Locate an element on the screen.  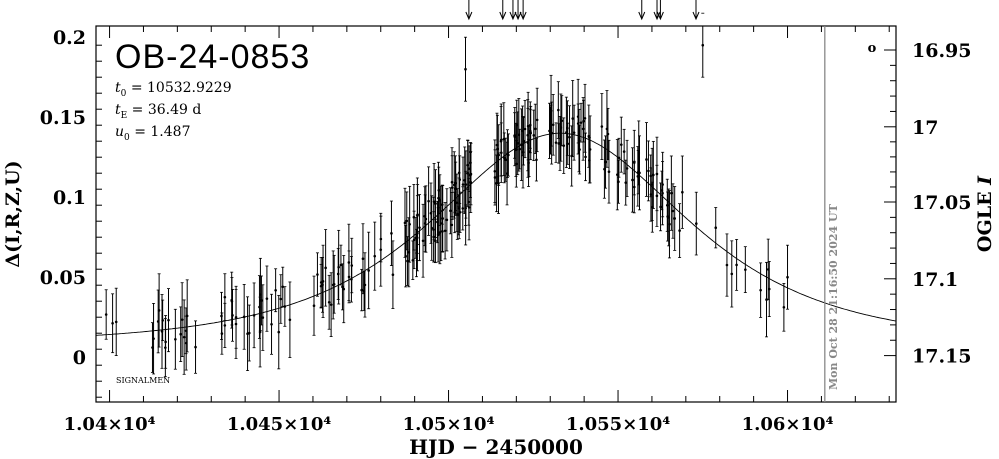
x-tick-label-1: 1.045×10⁴ is located at coordinates (279, 424).